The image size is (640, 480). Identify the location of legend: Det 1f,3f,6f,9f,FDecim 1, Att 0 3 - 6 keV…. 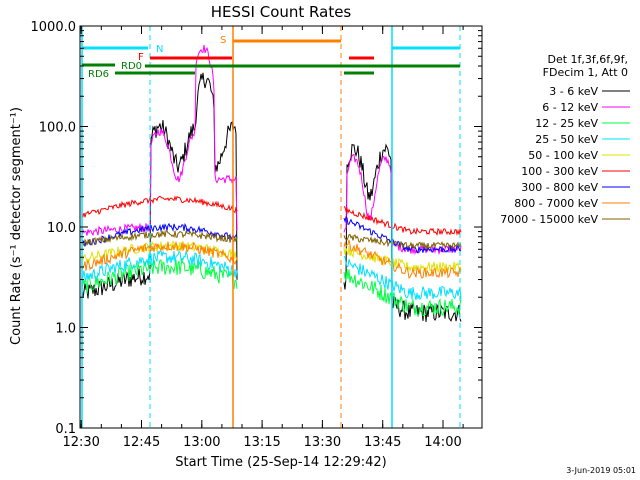
(565, 139).